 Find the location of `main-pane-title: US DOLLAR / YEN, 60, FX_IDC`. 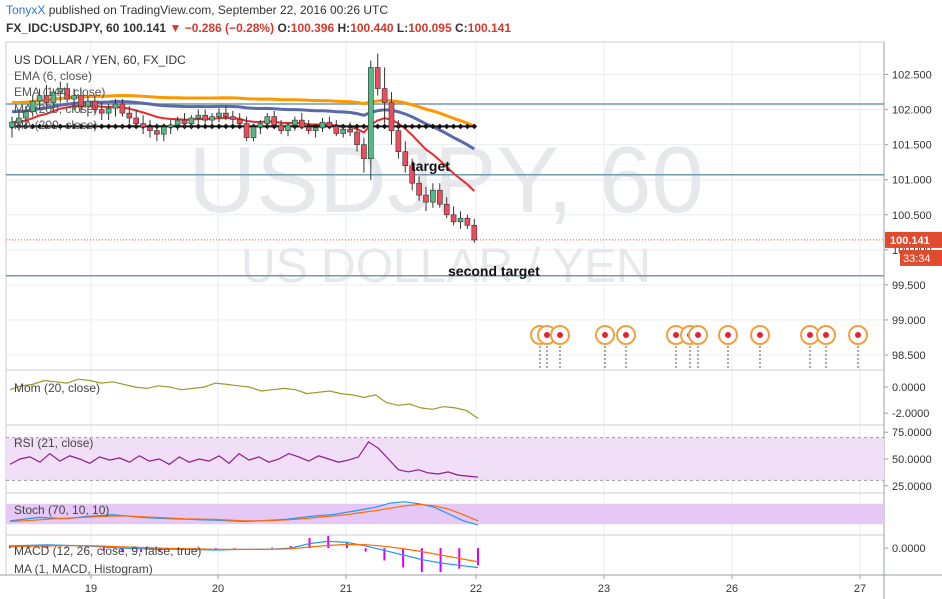

main-pane-title: US DOLLAR / YEN, 60, FX_IDC is located at coordinates (100, 60).